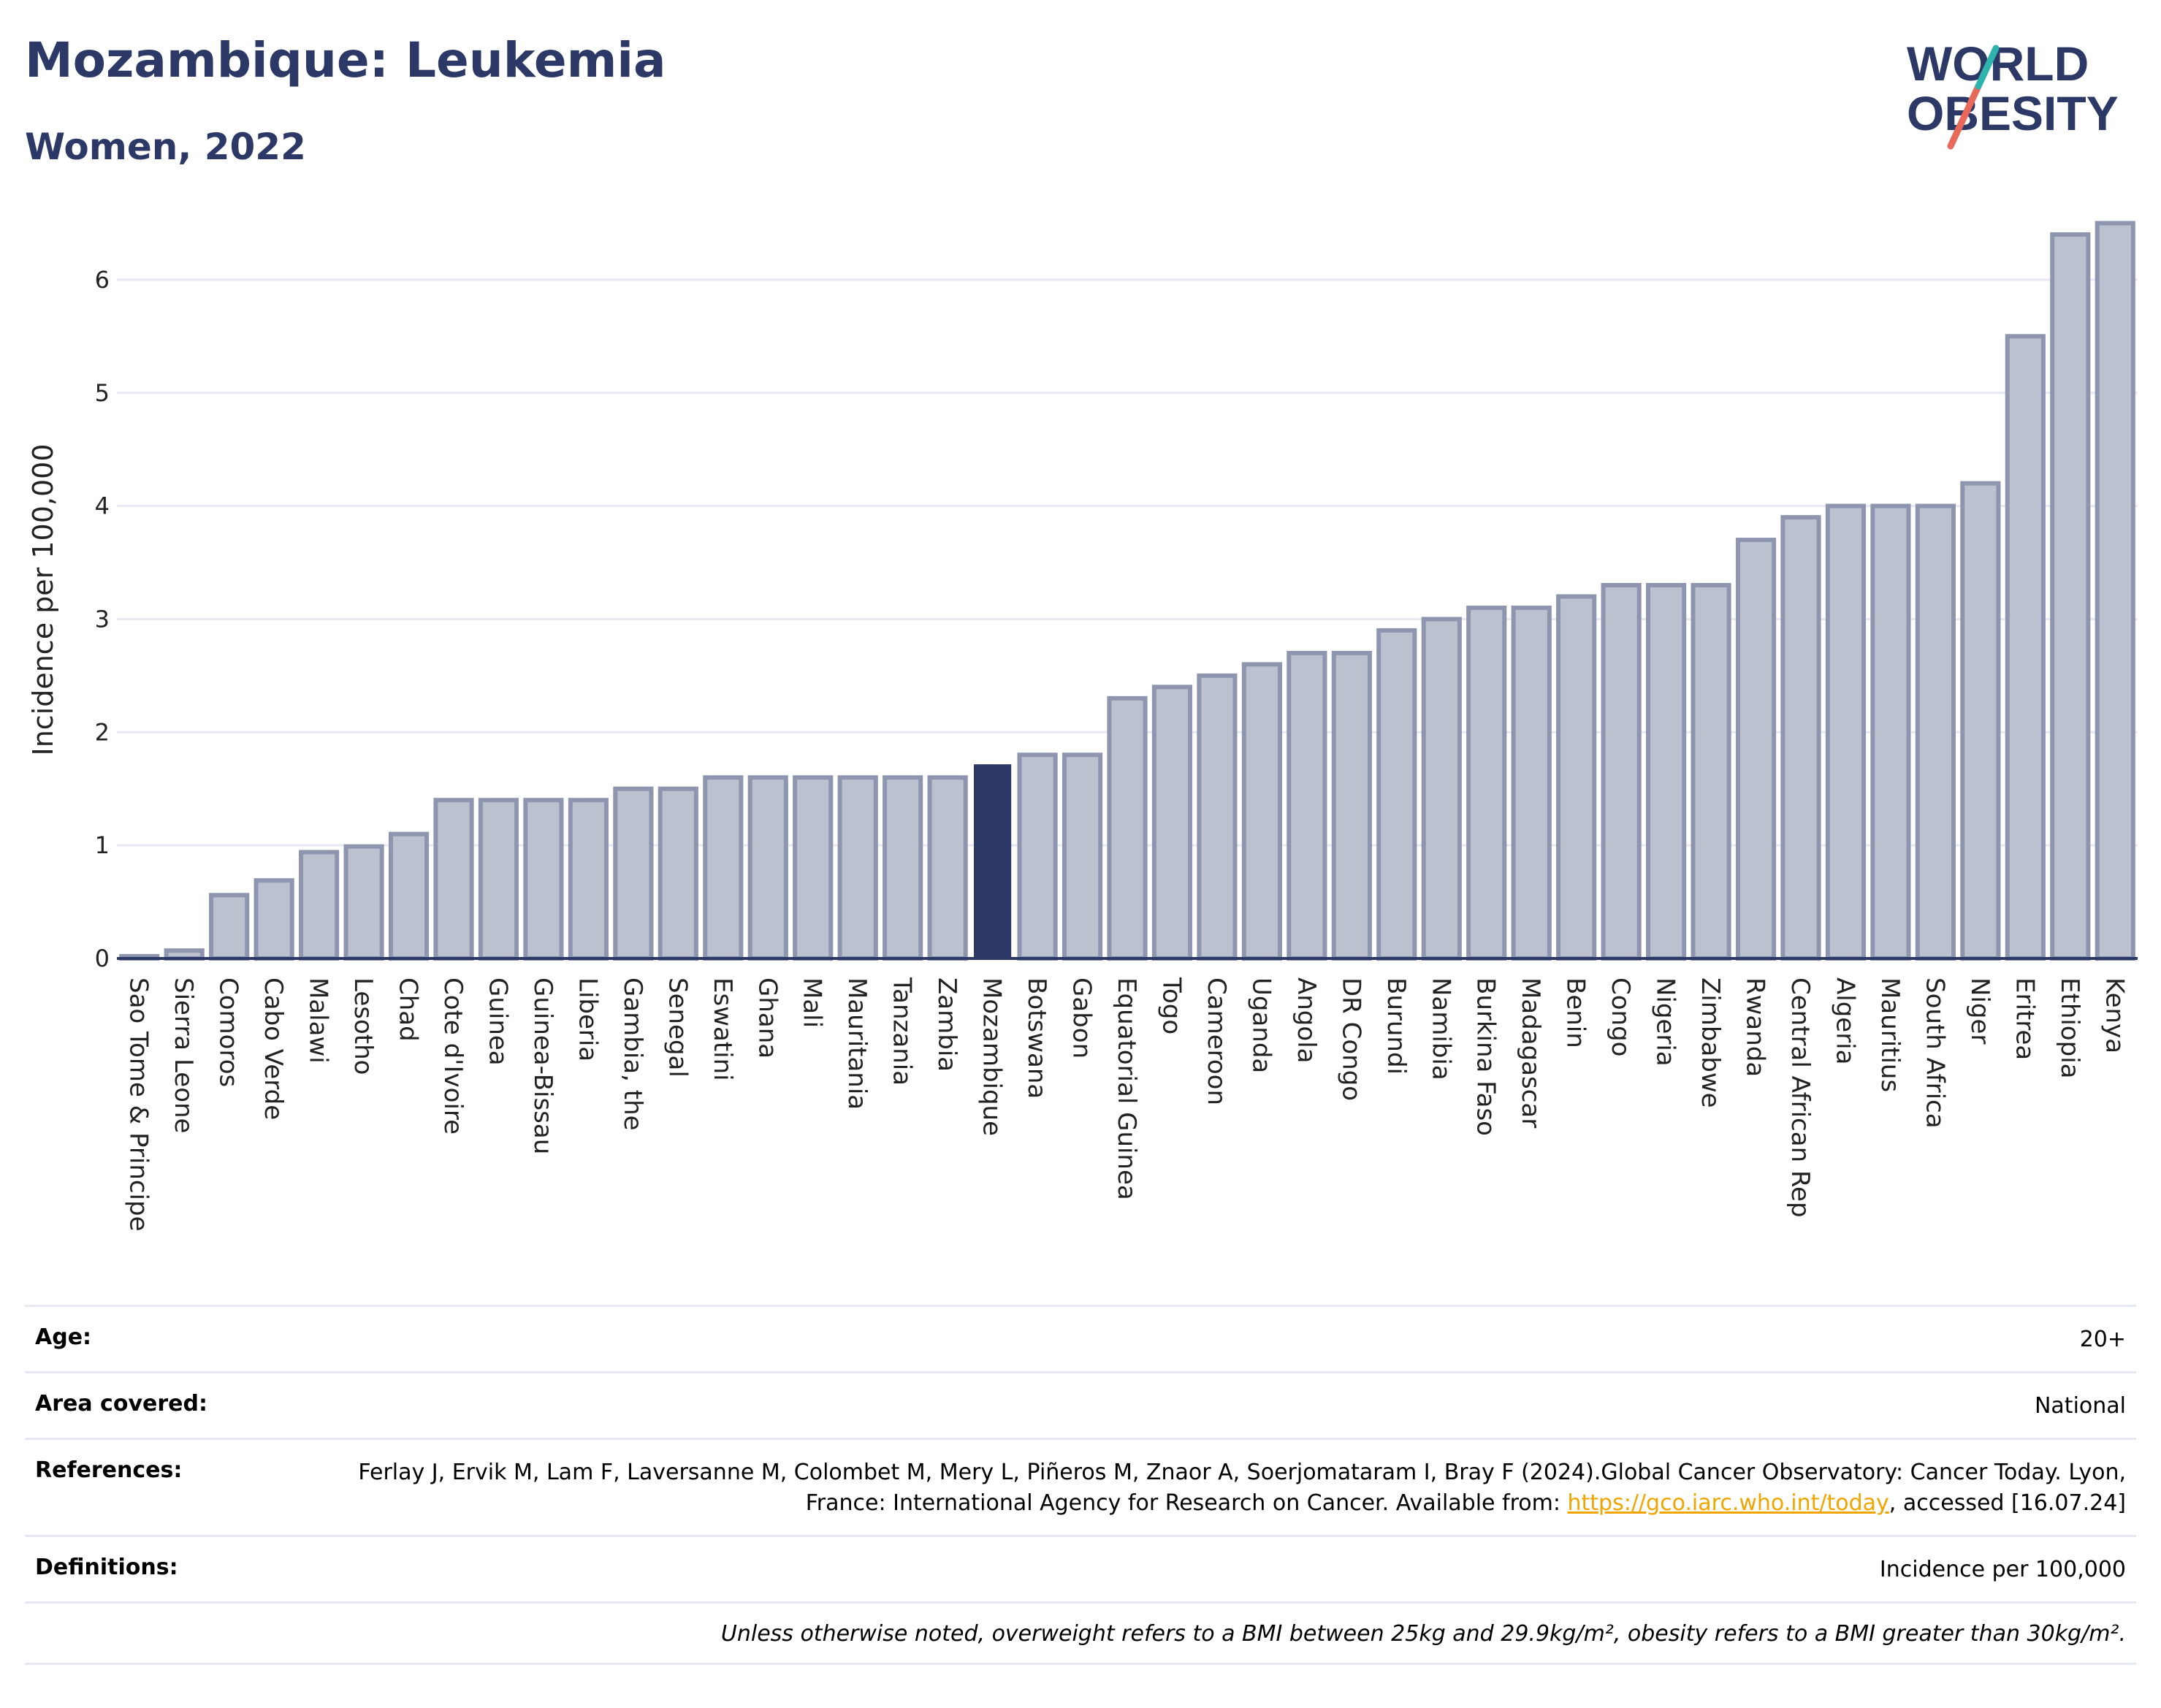  Describe the element at coordinates (1800, 1097) in the screenshot. I see `x-tick-label: Central African Rep` at that location.